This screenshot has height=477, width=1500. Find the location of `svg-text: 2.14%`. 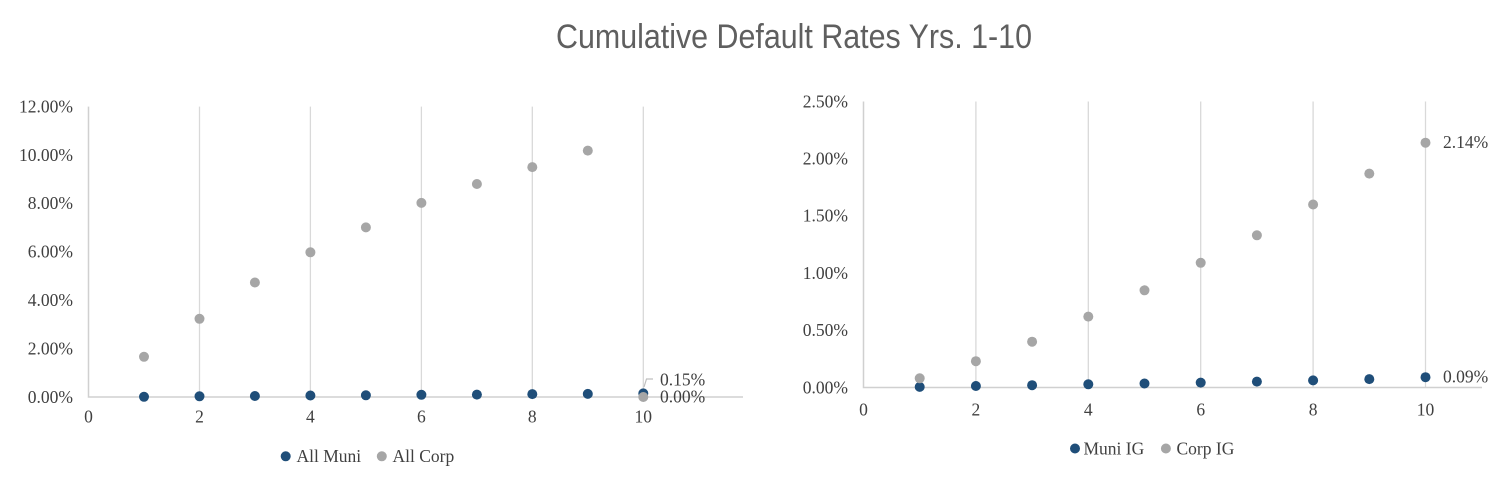

svg-text: 2.14% is located at coordinates (1465, 142).